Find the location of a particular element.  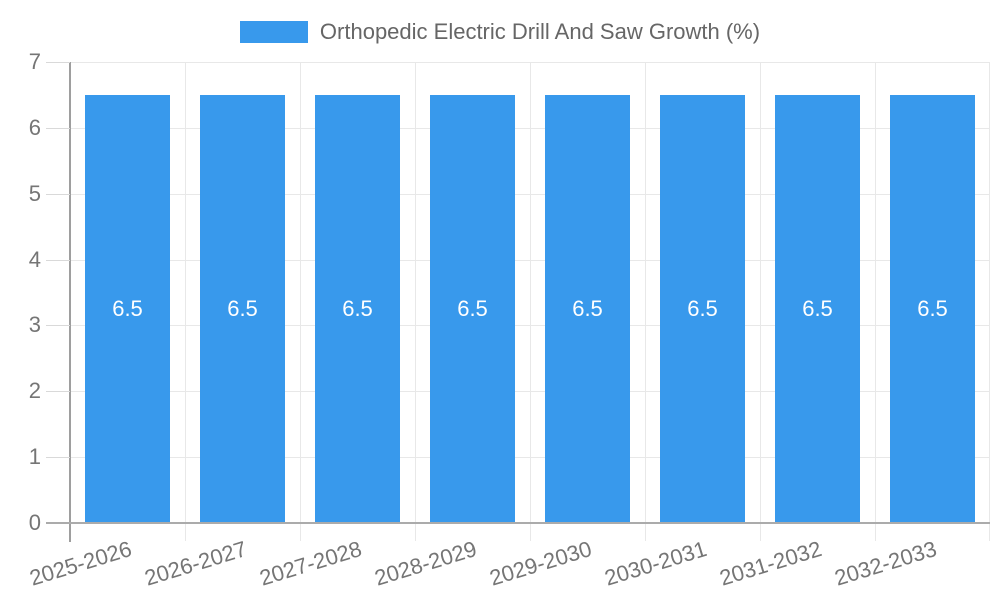

y-axis-label: 2 is located at coordinates (34, 390).